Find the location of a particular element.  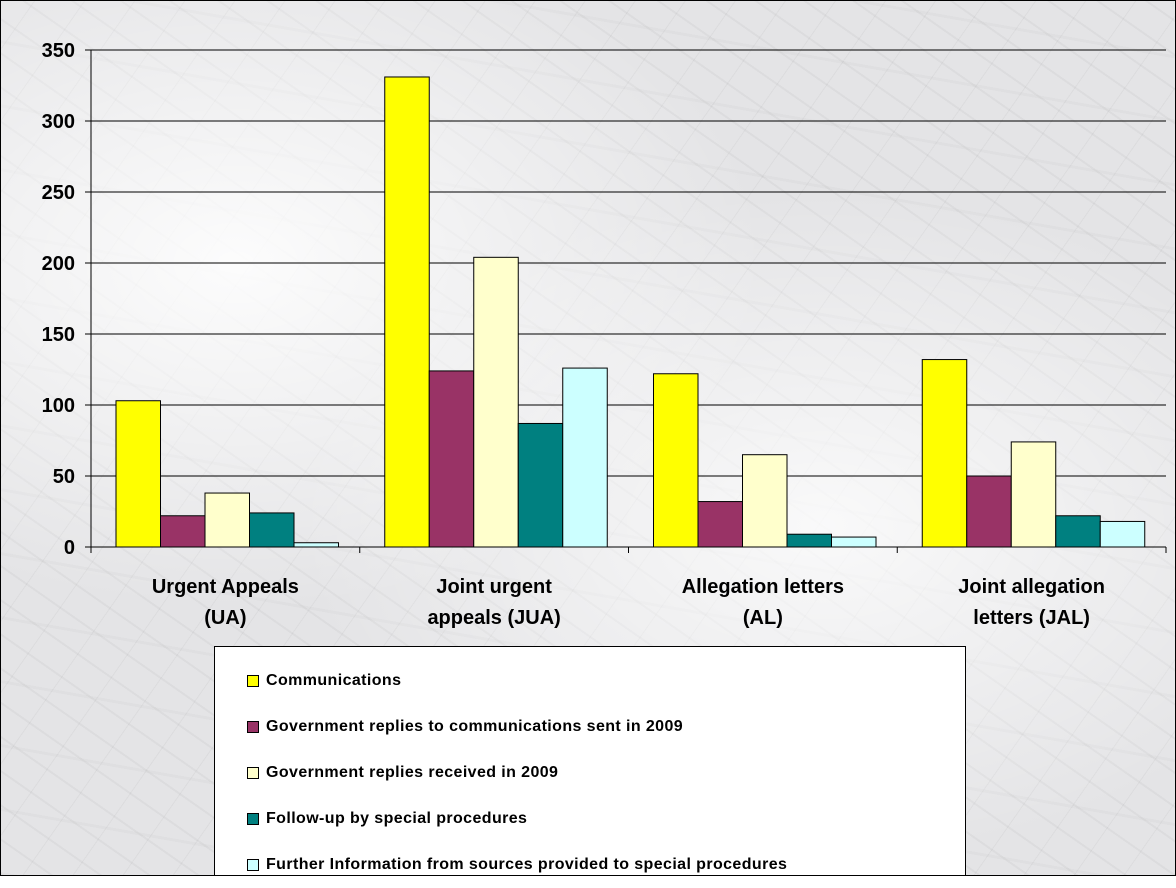

legend-label: Follow-up by special procedures is located at coordinates (397, 818).